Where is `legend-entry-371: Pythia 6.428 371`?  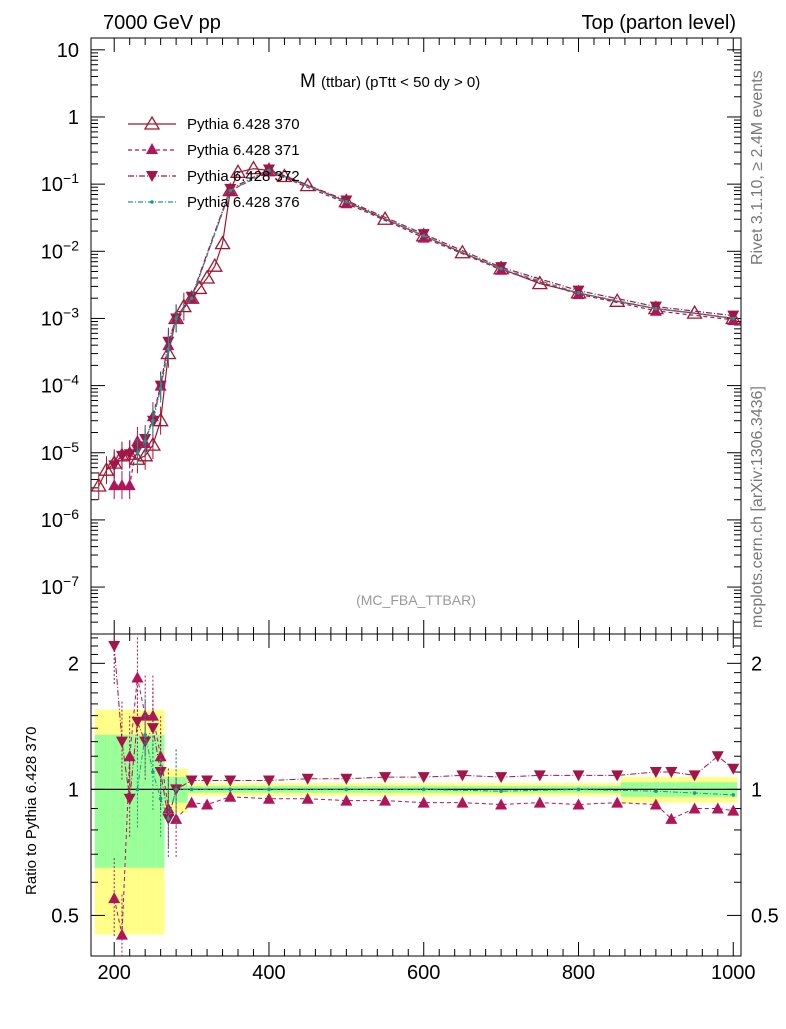 legend-entry-371: Pythia 6.428 371 is located at coordinates (214, 150).